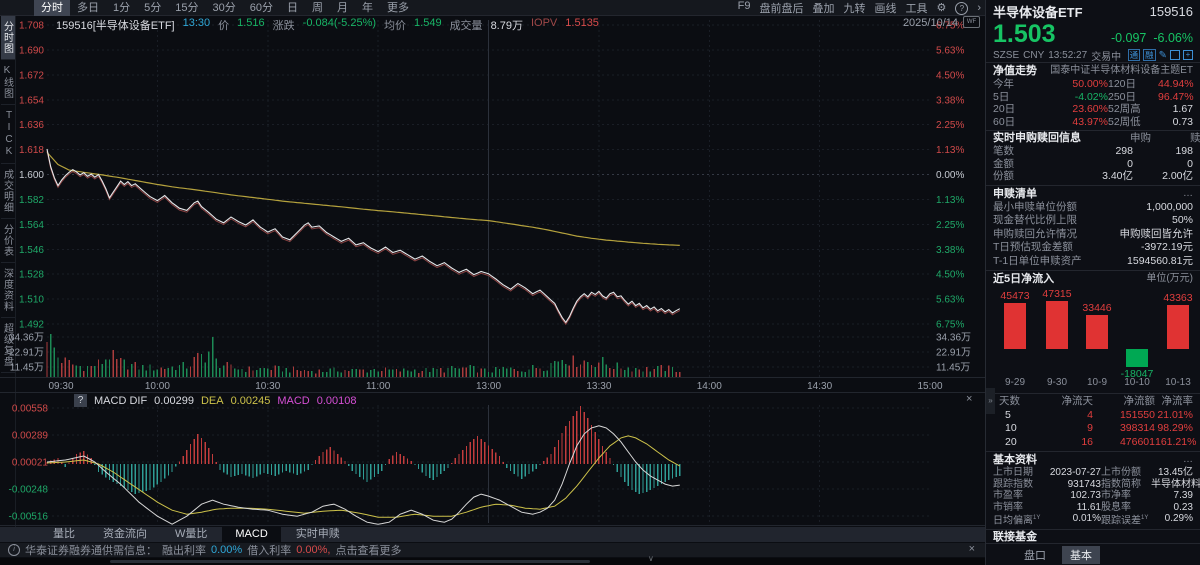 This screenshot has width=1200, height=565. I want to click on macd-dif-label: MACD DIF, so click(121, 400).